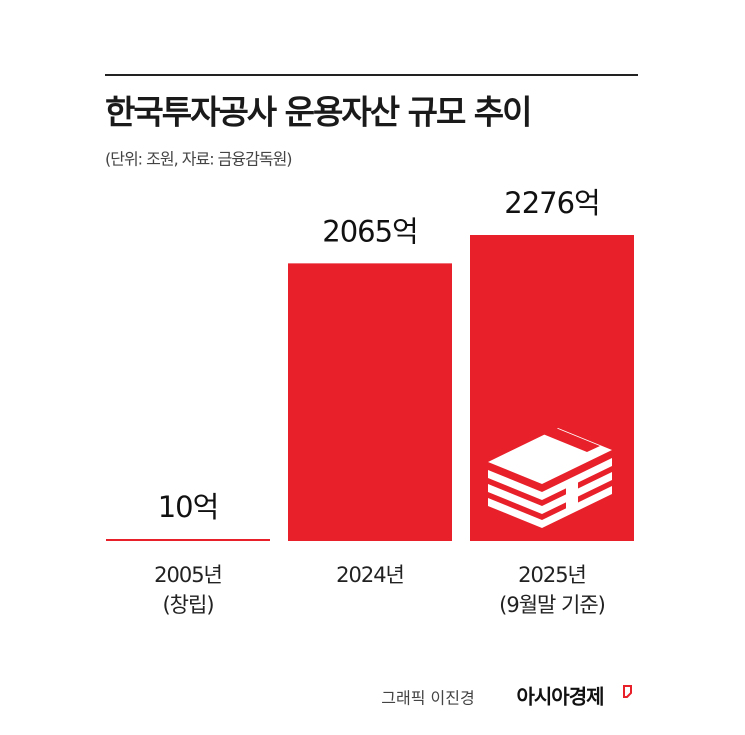  What do you see at coordinates (188, 590) in the screenshot?
I see `x-tick-label: 2005년 (창립)` at bounding box center [188, 590].